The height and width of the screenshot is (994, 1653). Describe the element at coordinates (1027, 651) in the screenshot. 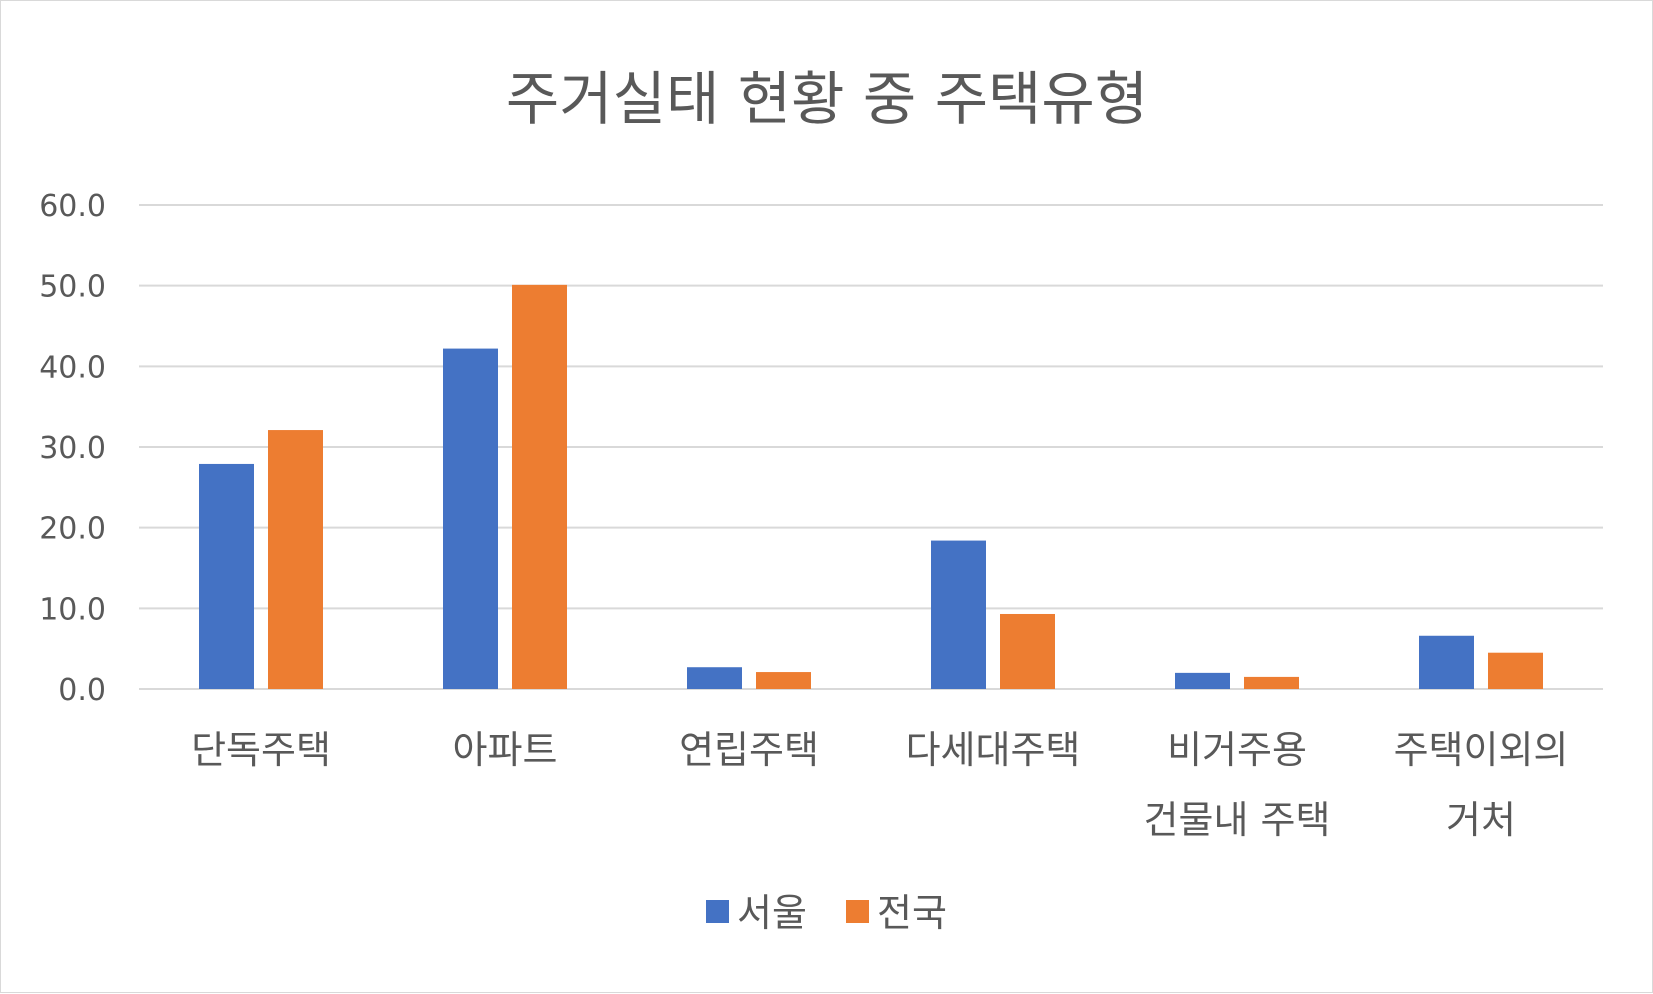

I see `bar-전국-3` at that location.